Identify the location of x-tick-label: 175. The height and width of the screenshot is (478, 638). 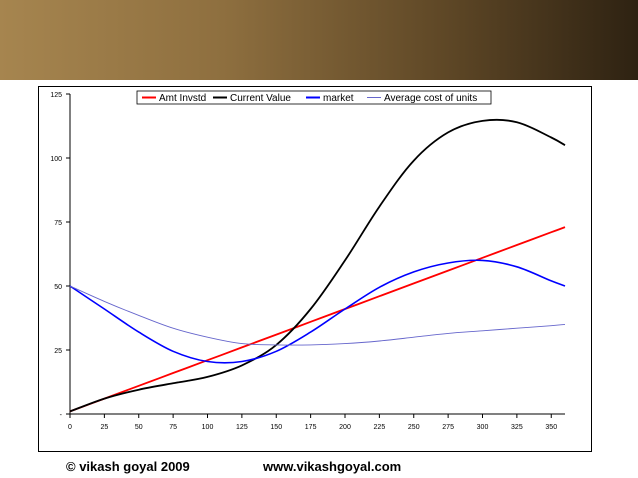
(311, 427).